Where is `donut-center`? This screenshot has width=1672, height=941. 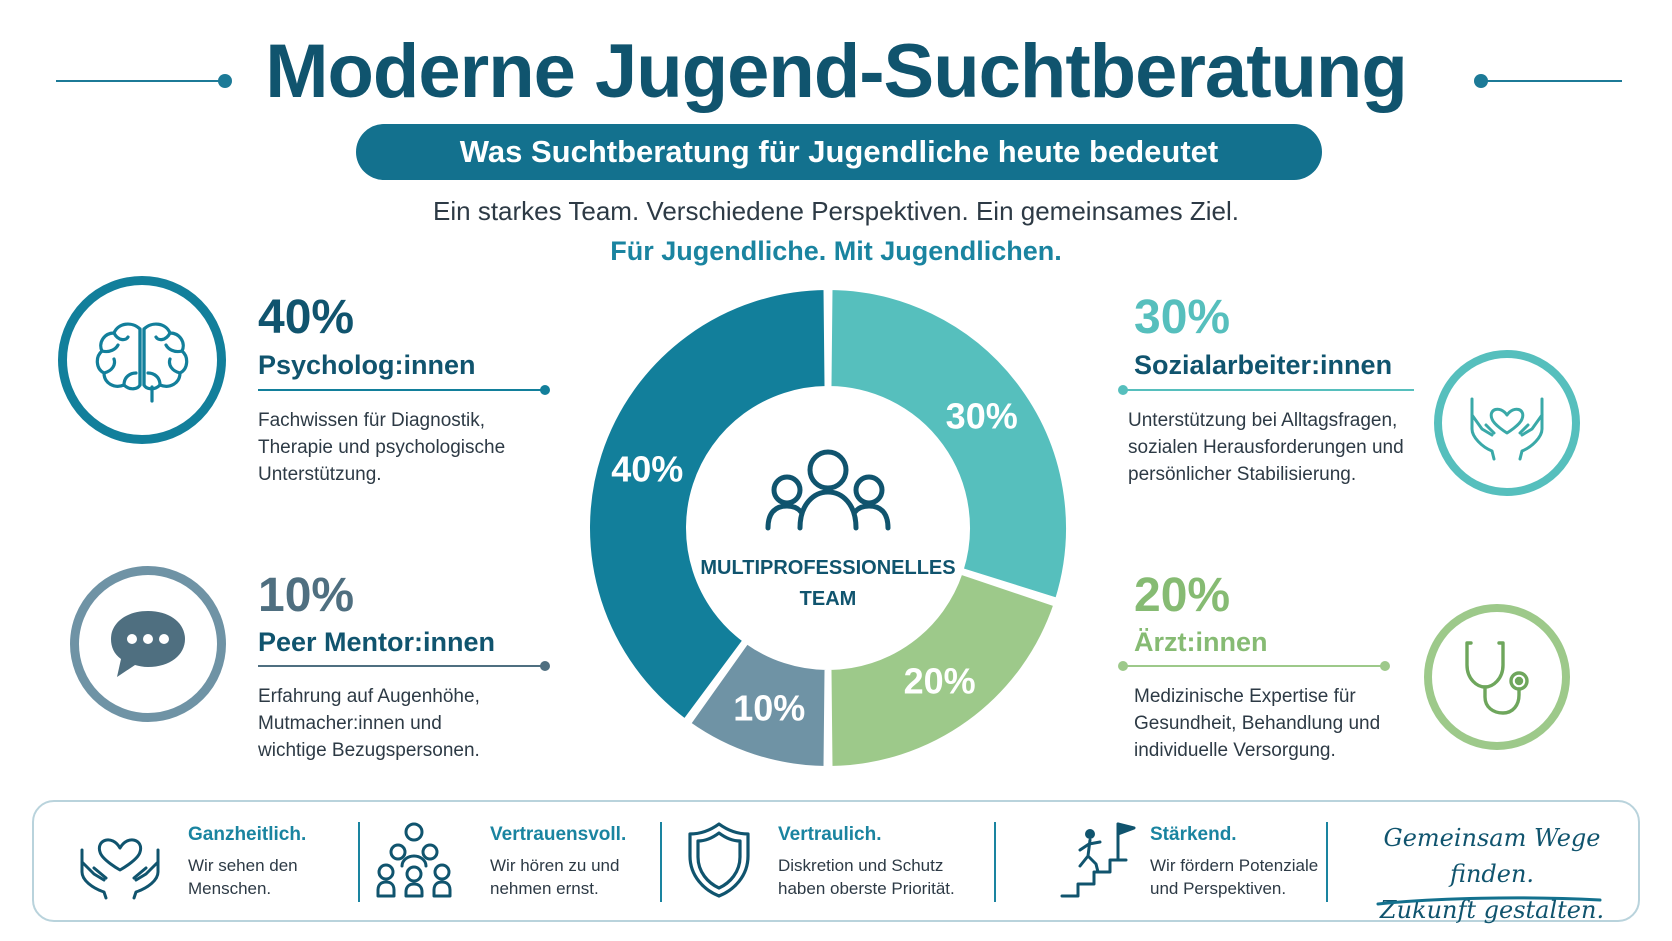 donut-center is located at coordinates (828, 528).